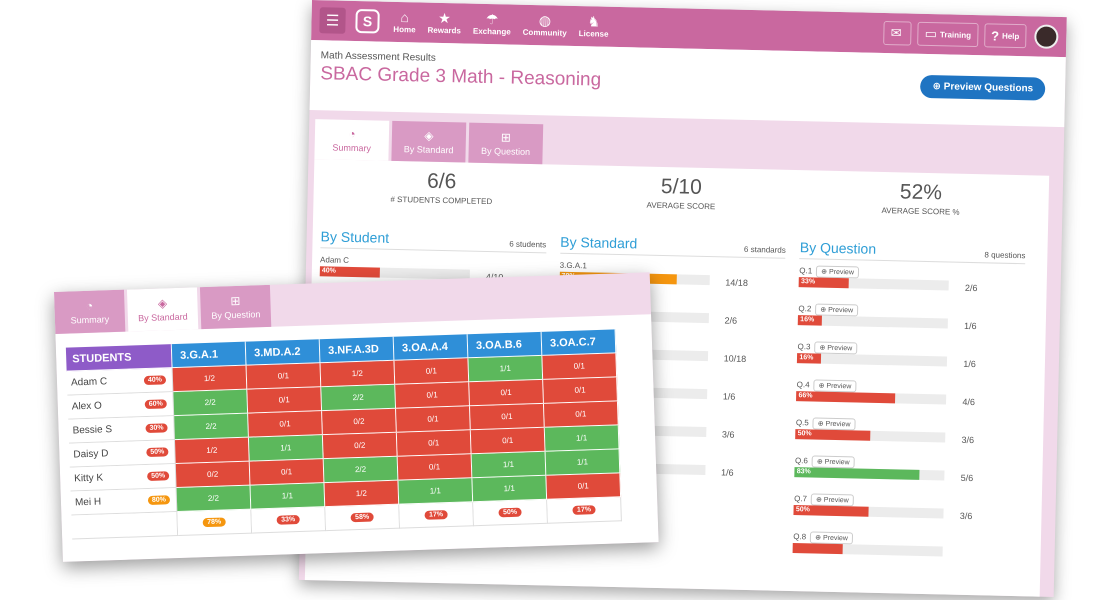 Image resolution: width=1100 pixels, height=600 pixels. Describe the element at coordinates (90, 311) in the screenshot. I see `card-tab-summary: ◔ Summary` at that location.